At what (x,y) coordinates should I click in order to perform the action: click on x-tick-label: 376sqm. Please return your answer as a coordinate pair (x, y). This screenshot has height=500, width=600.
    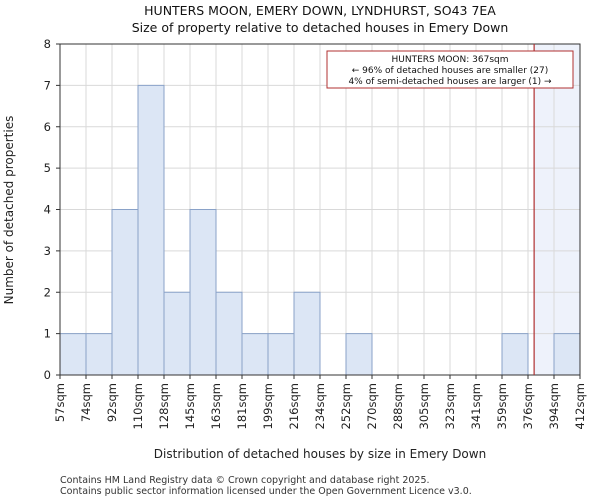
    Looking at the image, I should click on (528, 406).